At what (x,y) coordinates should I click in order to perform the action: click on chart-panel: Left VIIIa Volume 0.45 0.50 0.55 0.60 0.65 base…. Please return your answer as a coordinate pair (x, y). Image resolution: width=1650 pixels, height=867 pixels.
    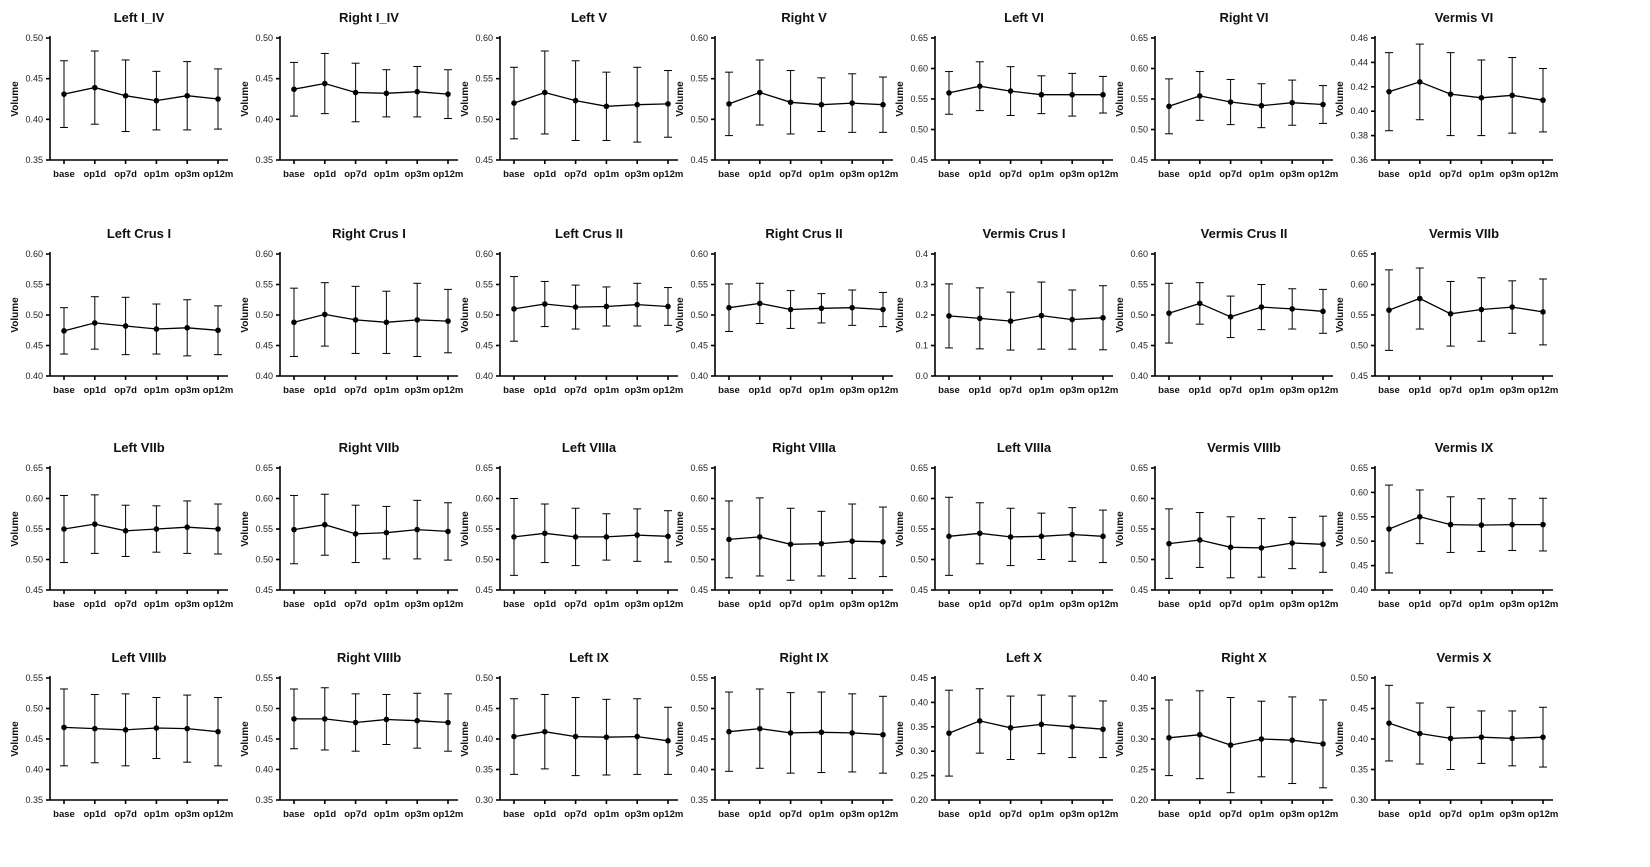
    Looking at the image, I should click on (1002, 538).